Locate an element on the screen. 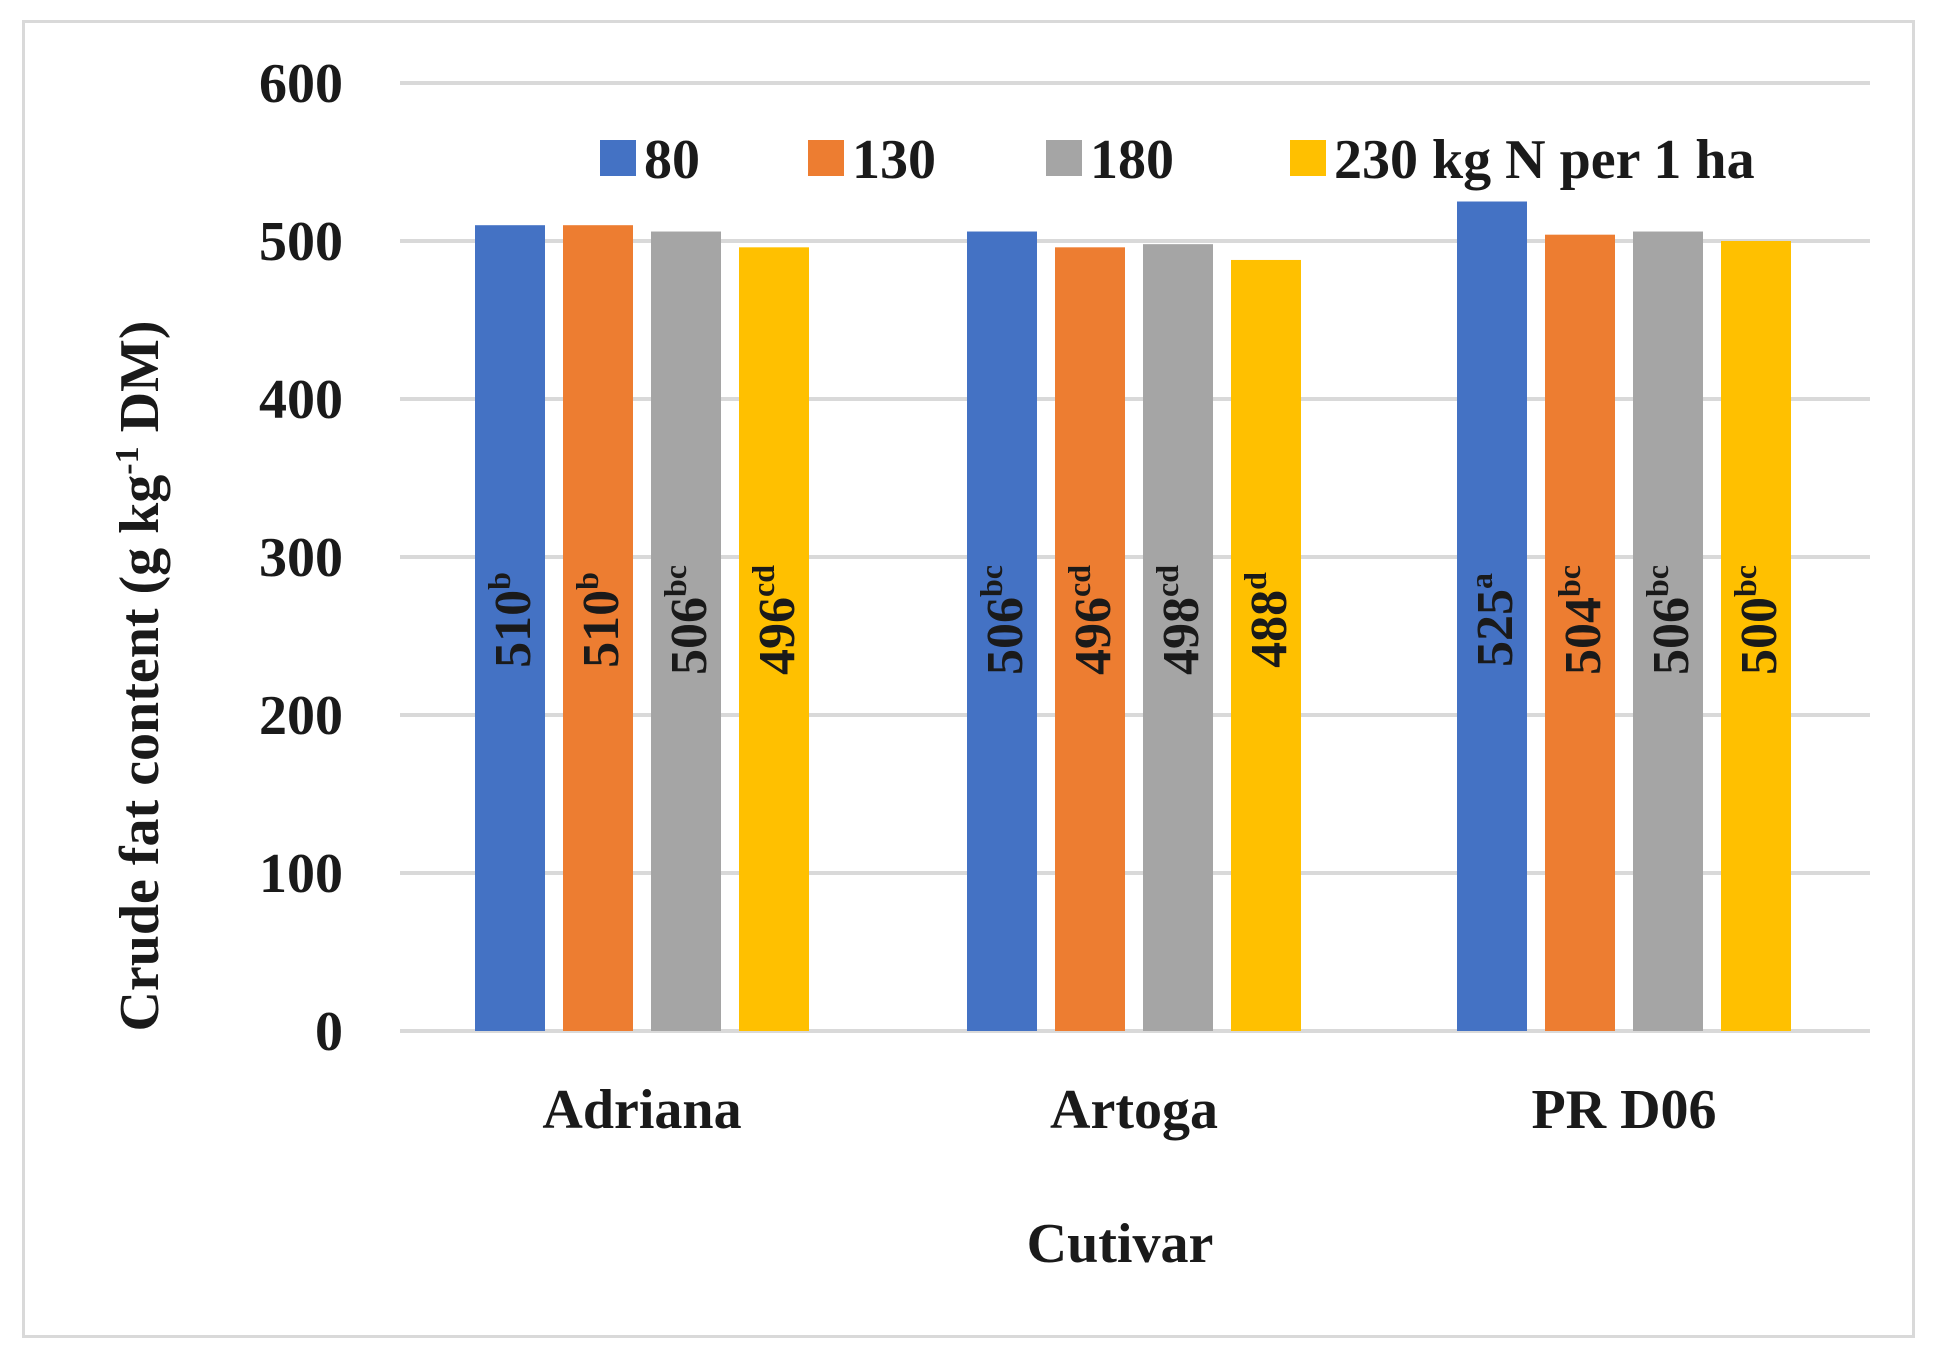 This screenshot has height=1362, width=1942. y-axis-title-tail: DM) is located at coordinates (140, 383).